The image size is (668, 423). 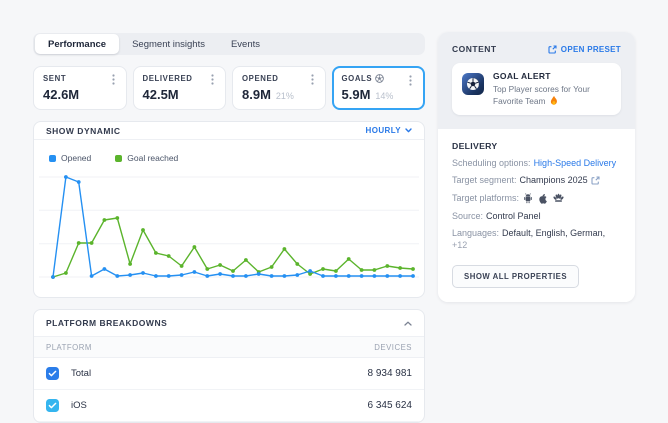 What do you see at coordinates (256, 94) in the screenshot?
I see `metric-value: 8.9M` at bounding box center [256, 94].